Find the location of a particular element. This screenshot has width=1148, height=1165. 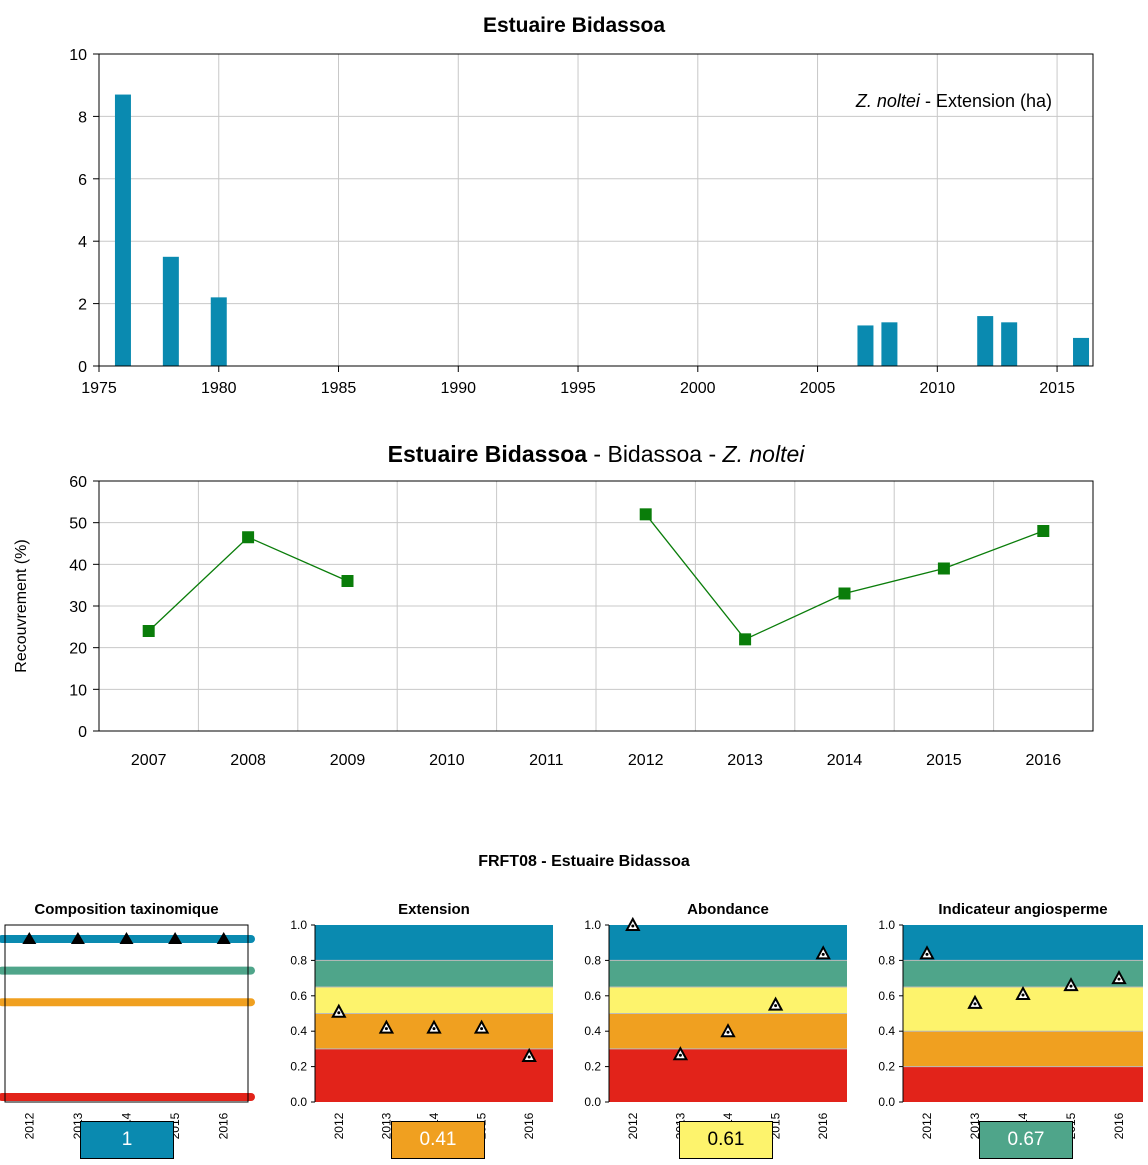

chart3-score-box: 1 is located at coordinates (127, 1140).